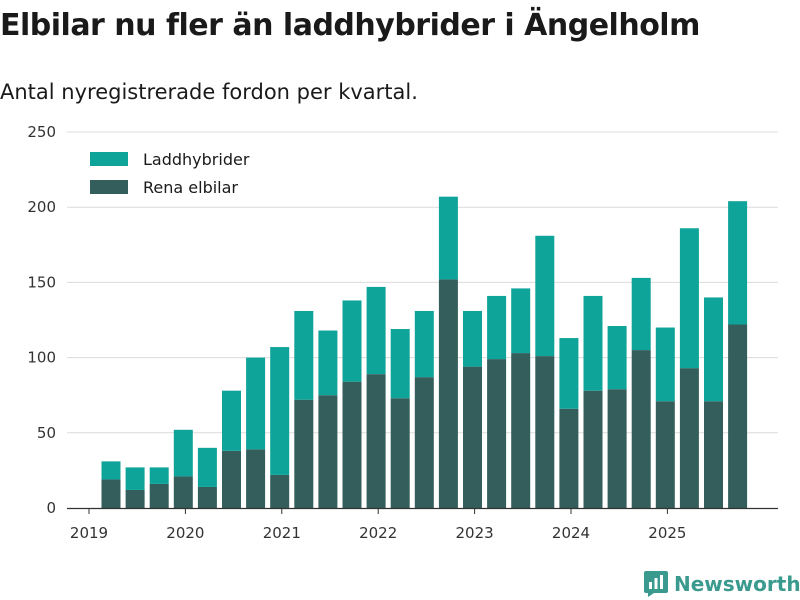  I want to click on y-tick-label: 0, so click(51, 508).